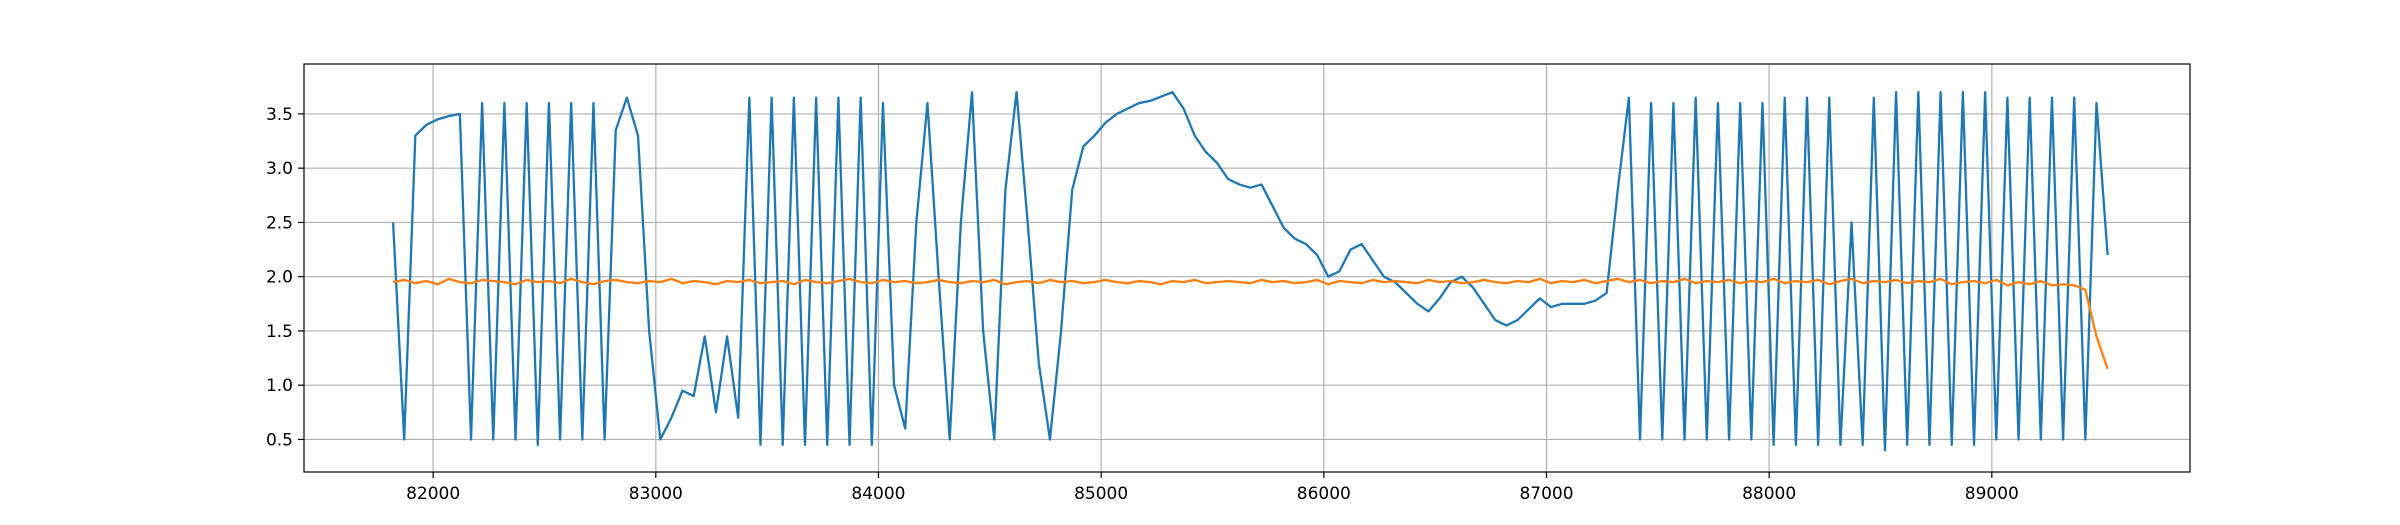 The image size is (2400, 525). What do you see at coordinates (1101, 494) in the screenshot?
I see `x-tick-label: 85000` at bounding box center [1101, 494].